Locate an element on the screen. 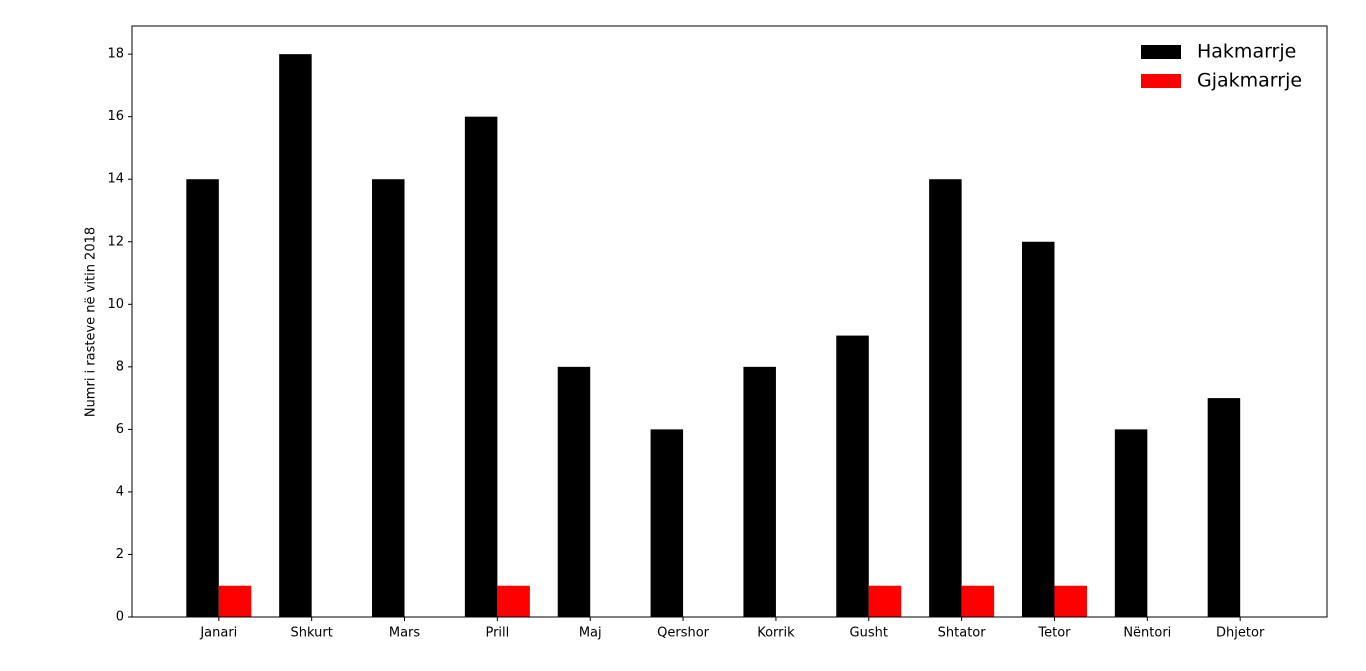  y-tick-label: 12 is located at coordinates (115, 241).